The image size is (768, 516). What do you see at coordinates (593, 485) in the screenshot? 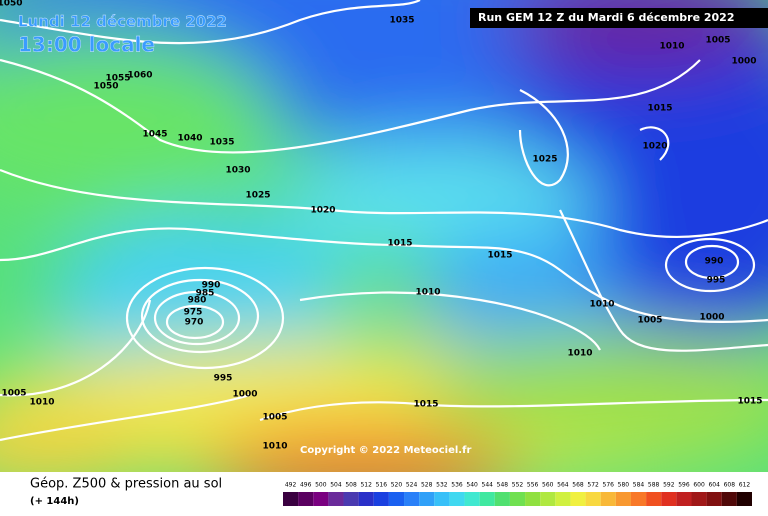
I see `colorbar-label: 572` at bounding box center [593, 485].